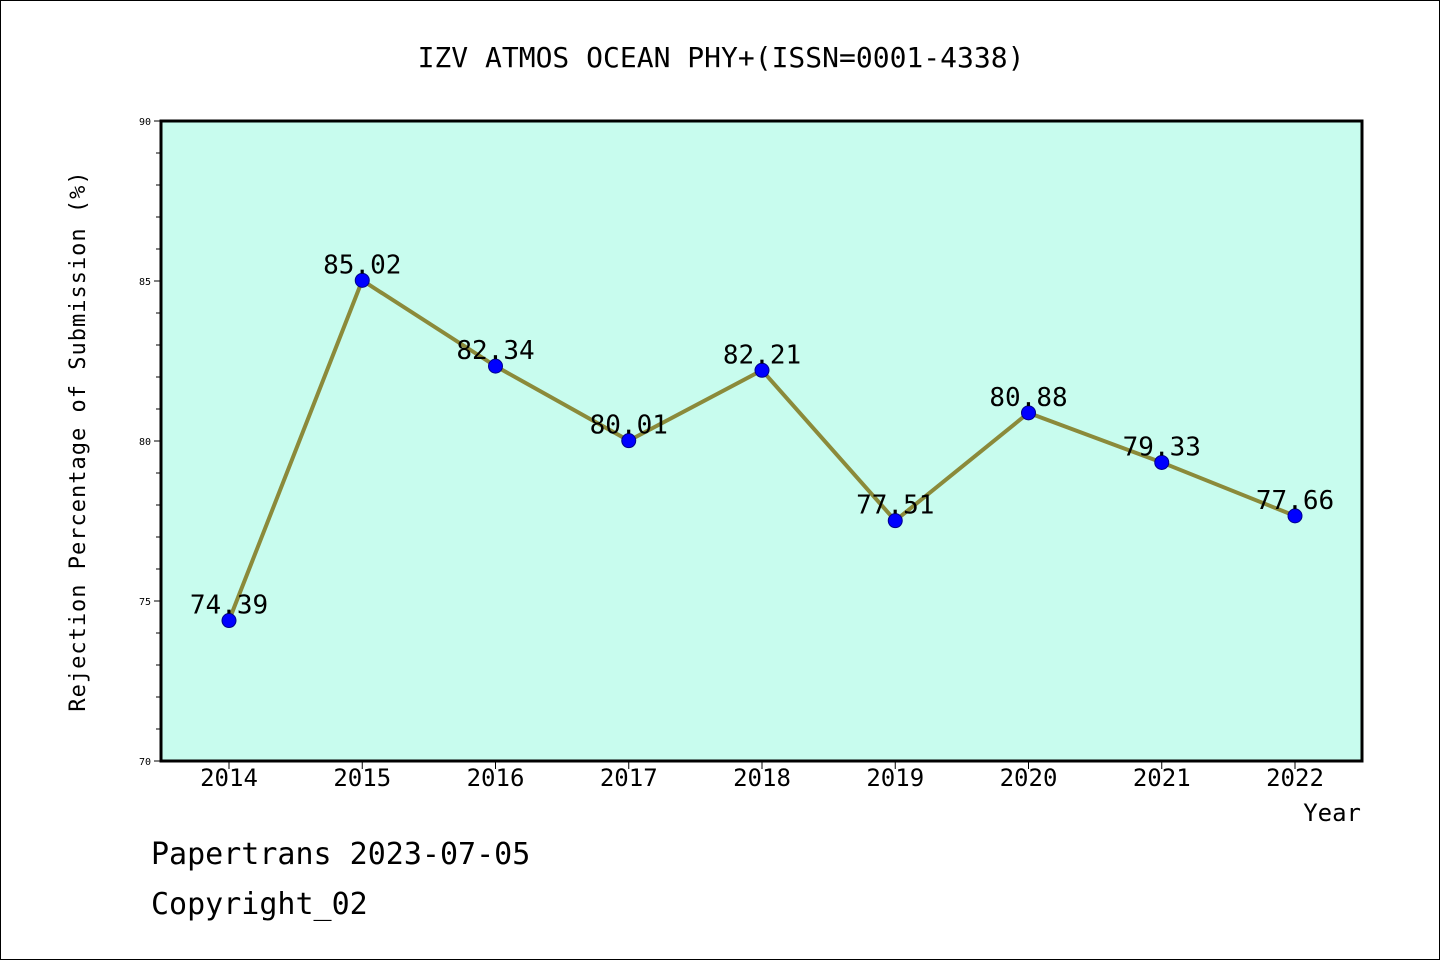  What do you see at coordinates (495, 351) in the screenshot?
I see `data-label: 82.34` at bounding box center [495, 351].